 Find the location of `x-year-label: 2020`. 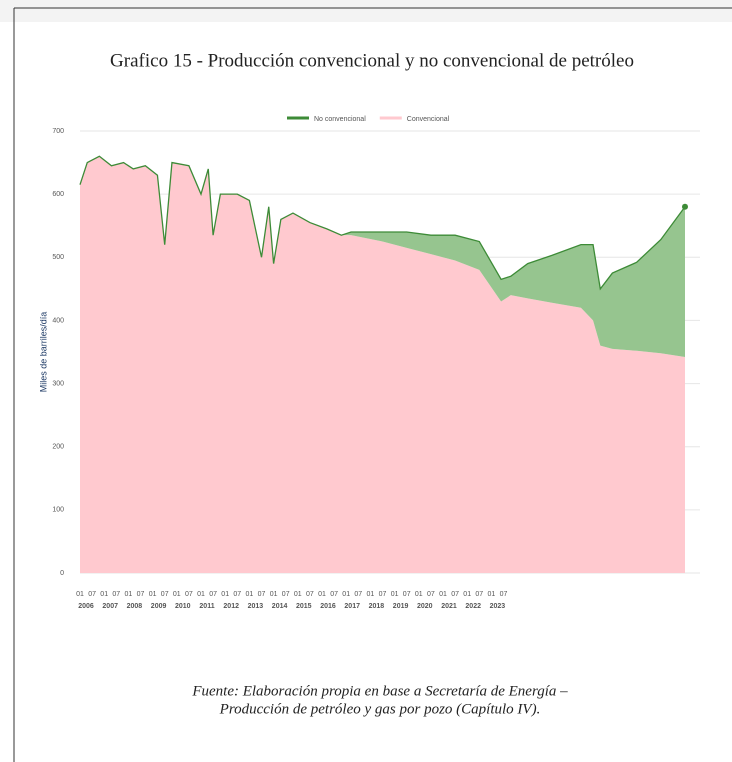

x-year-label: 2020 is located at coordinates (425, 606).